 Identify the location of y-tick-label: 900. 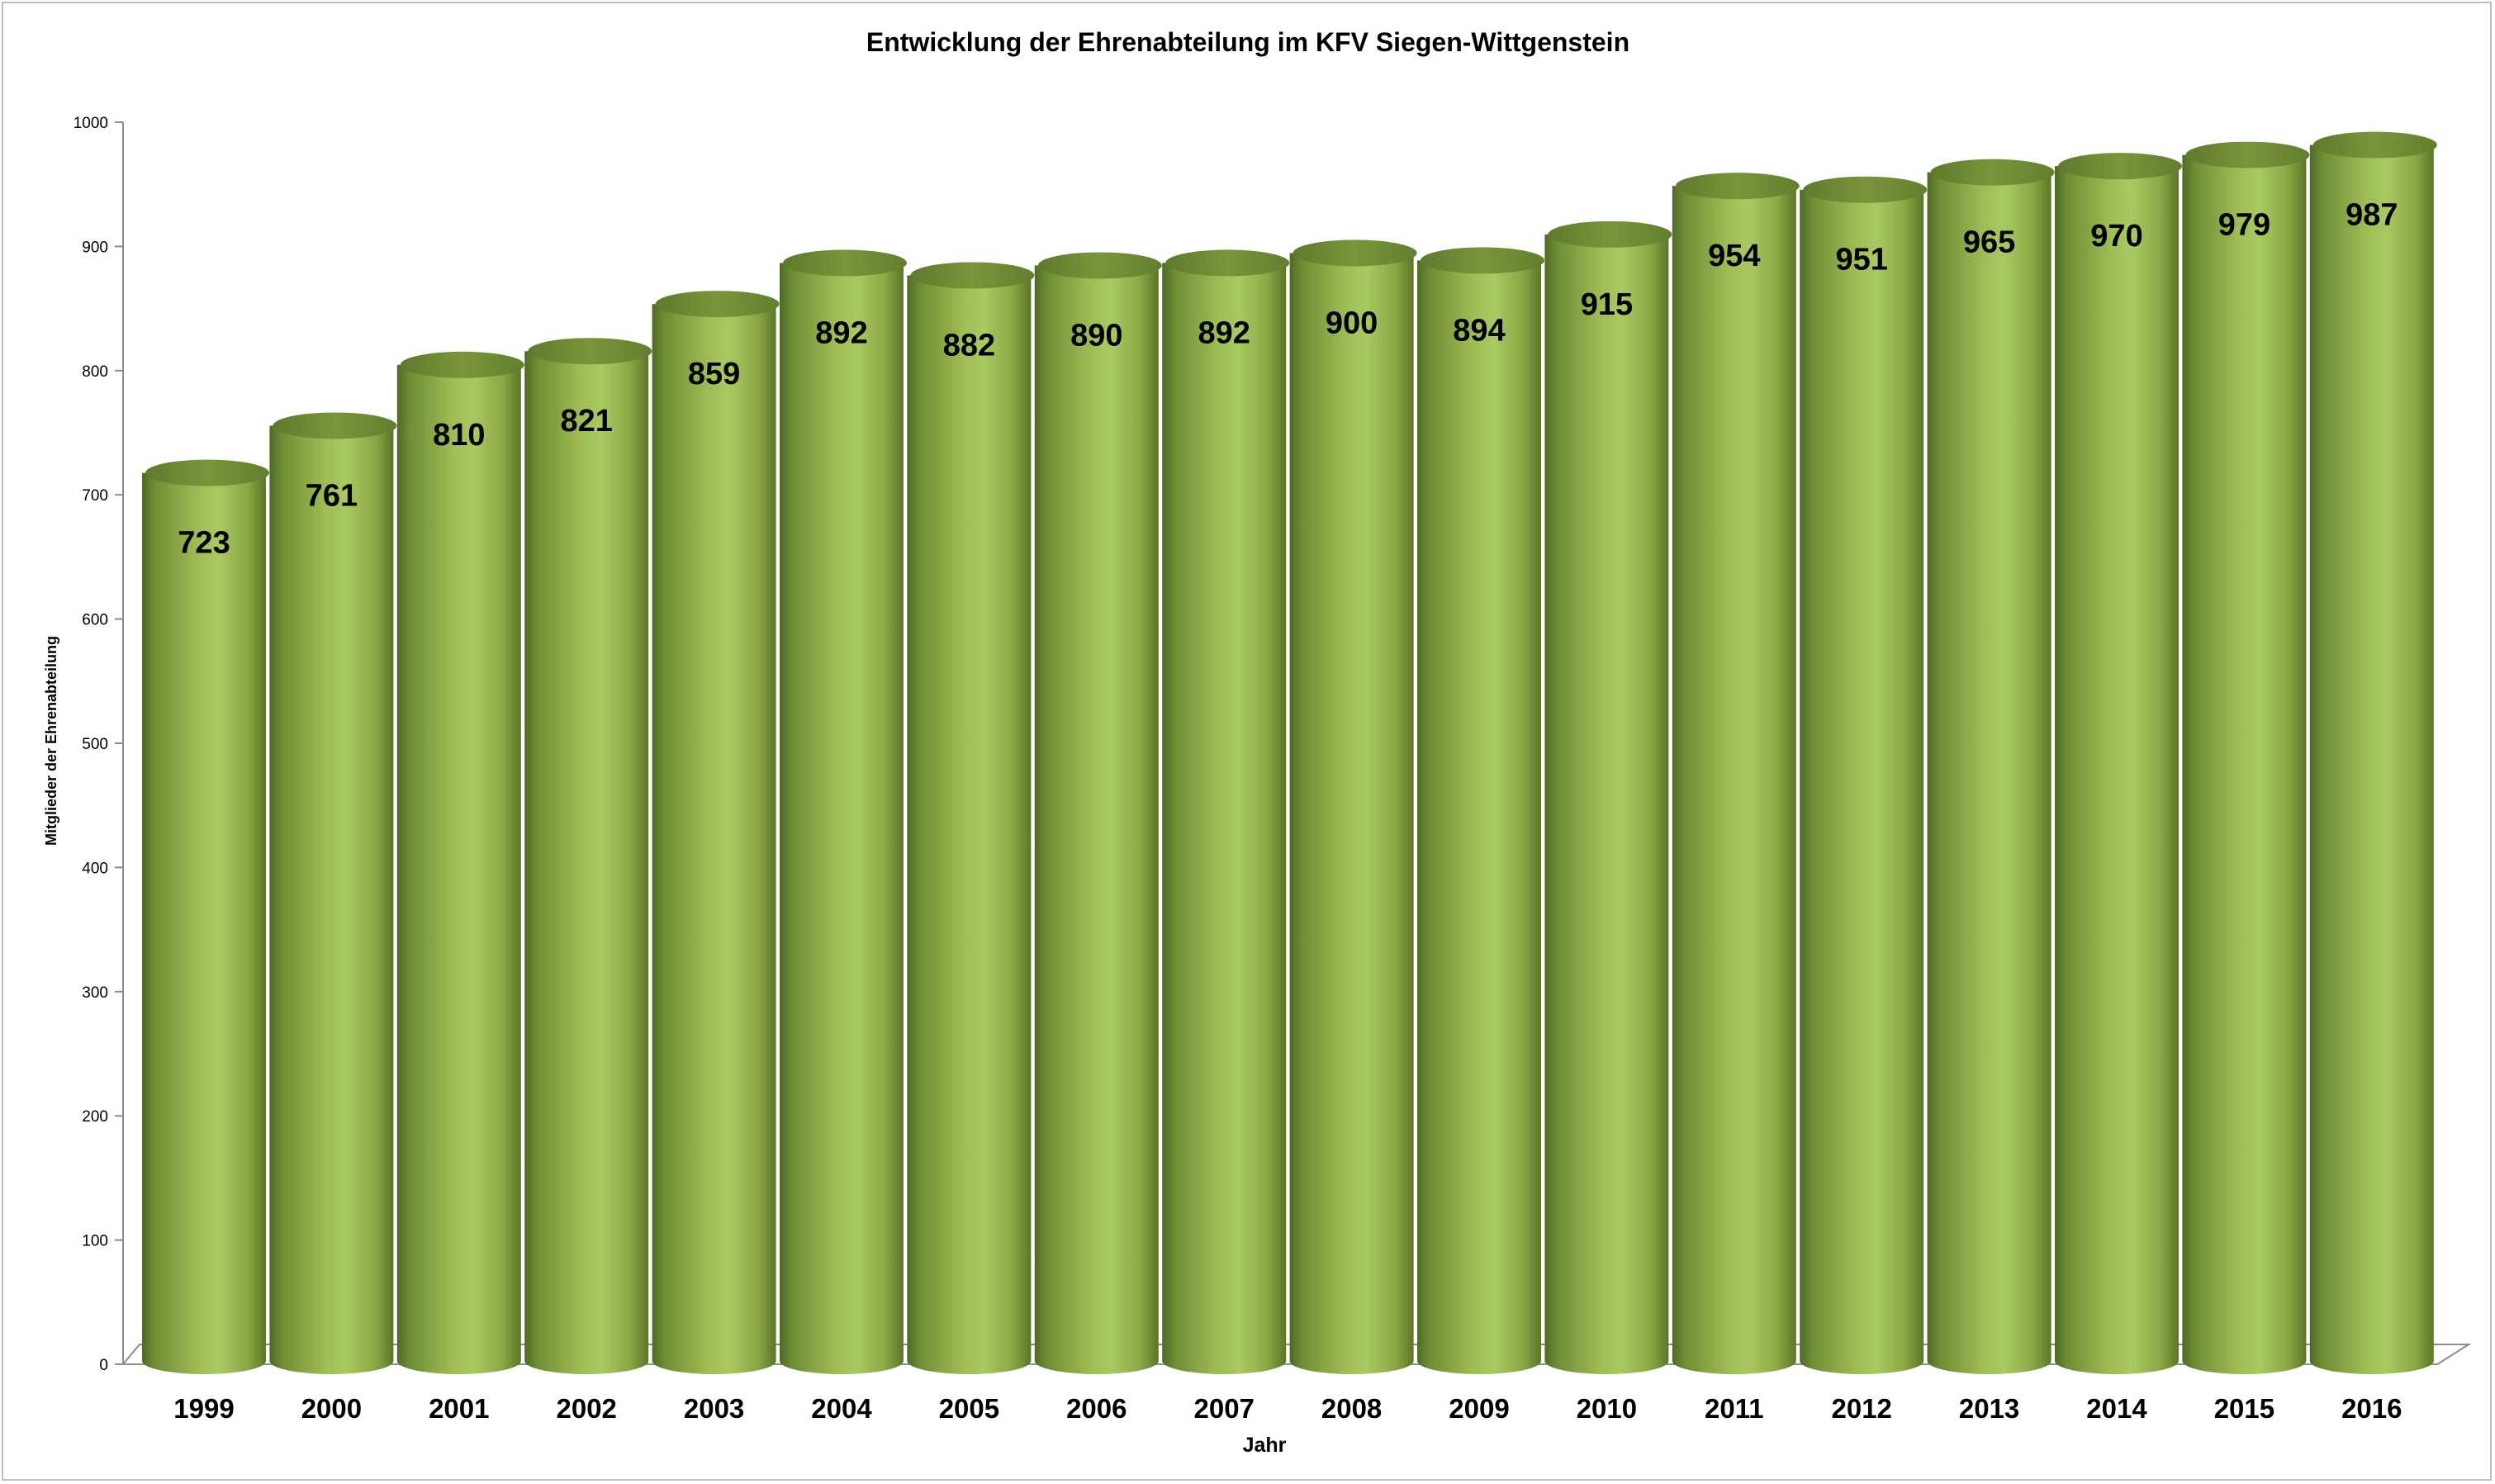
(95, 247).